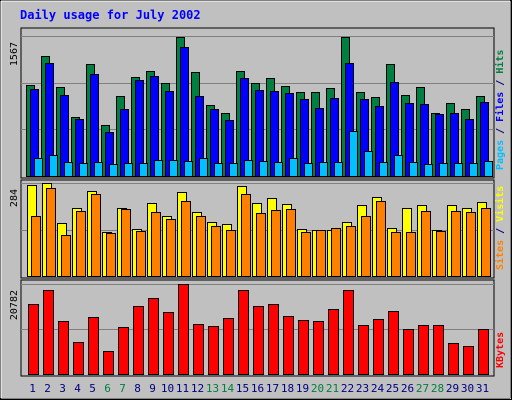 Image resolution: width=512 pixels, height=400 pixels. I want to click on ymax-label-top: 1567, so click(14, 54).